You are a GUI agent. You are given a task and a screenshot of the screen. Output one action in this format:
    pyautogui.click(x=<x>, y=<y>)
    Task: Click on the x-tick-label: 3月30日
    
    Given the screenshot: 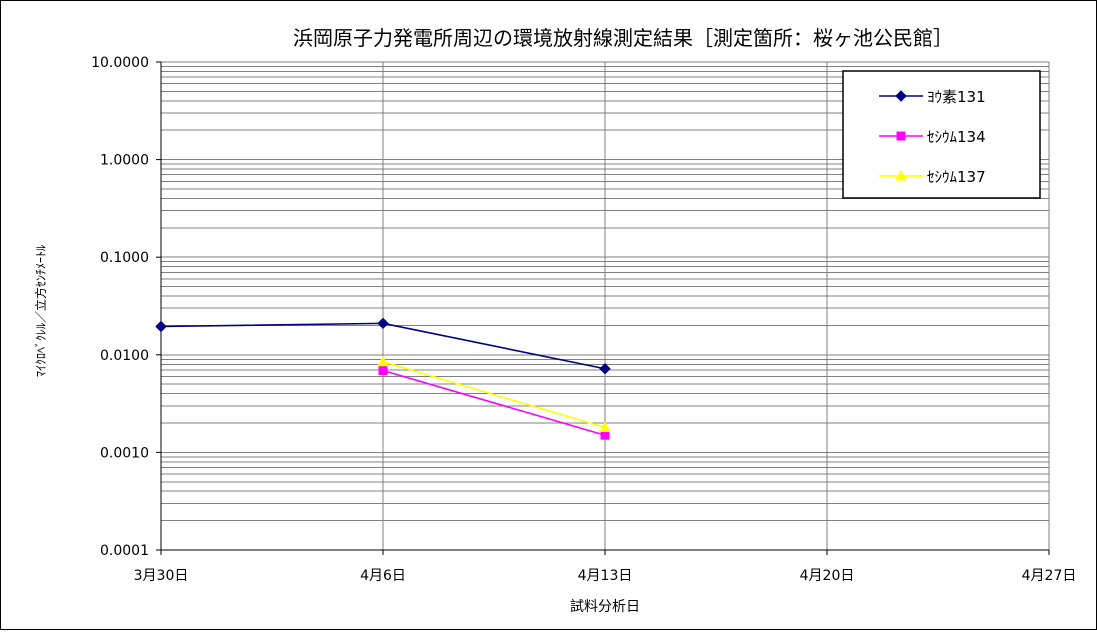 What is the action you would take?
    pyautogui.click(x=161, y=576)
    